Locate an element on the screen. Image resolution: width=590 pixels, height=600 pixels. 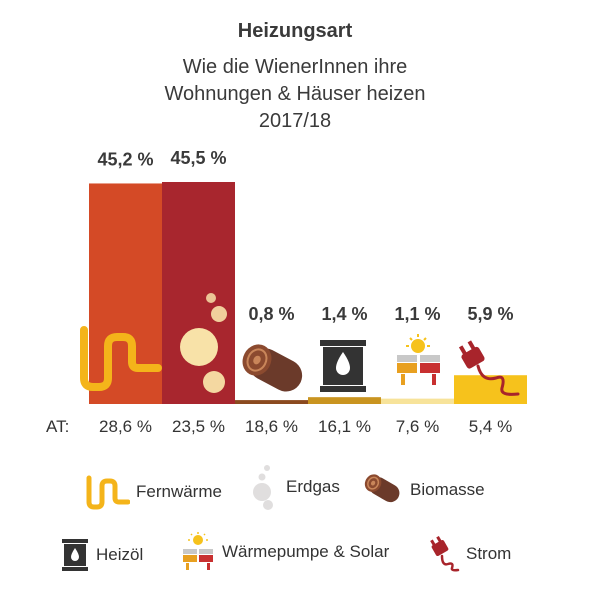
subtitle-line-2: Wohnungen & Häuser heizen is located at coordinates (295, 94).